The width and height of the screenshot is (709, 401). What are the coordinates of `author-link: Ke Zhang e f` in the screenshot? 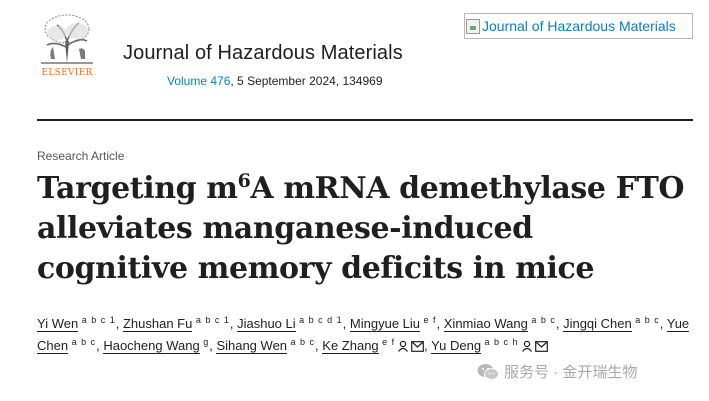 It's located at (373, 345).